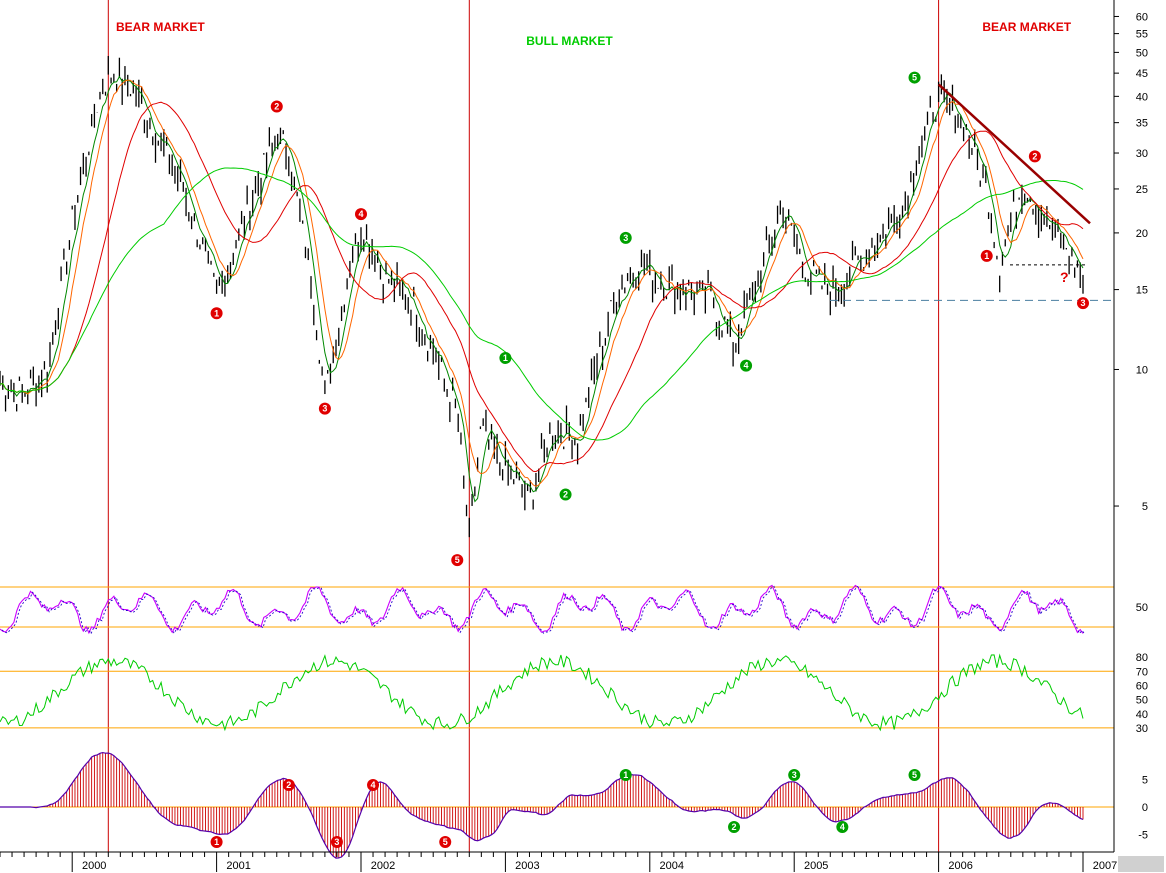  What do you see at coordinates (1142, 658) in the screenshot?
I see `stochastic-tick-label: 80` at bounding box center [1142, 658].